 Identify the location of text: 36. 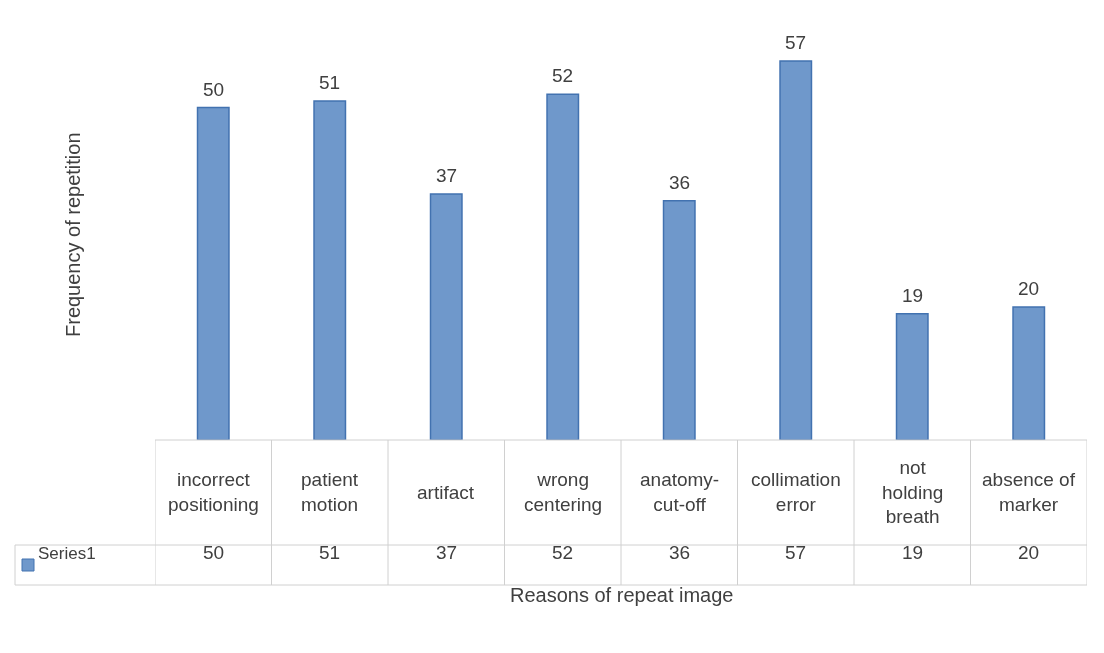
(680, 552).